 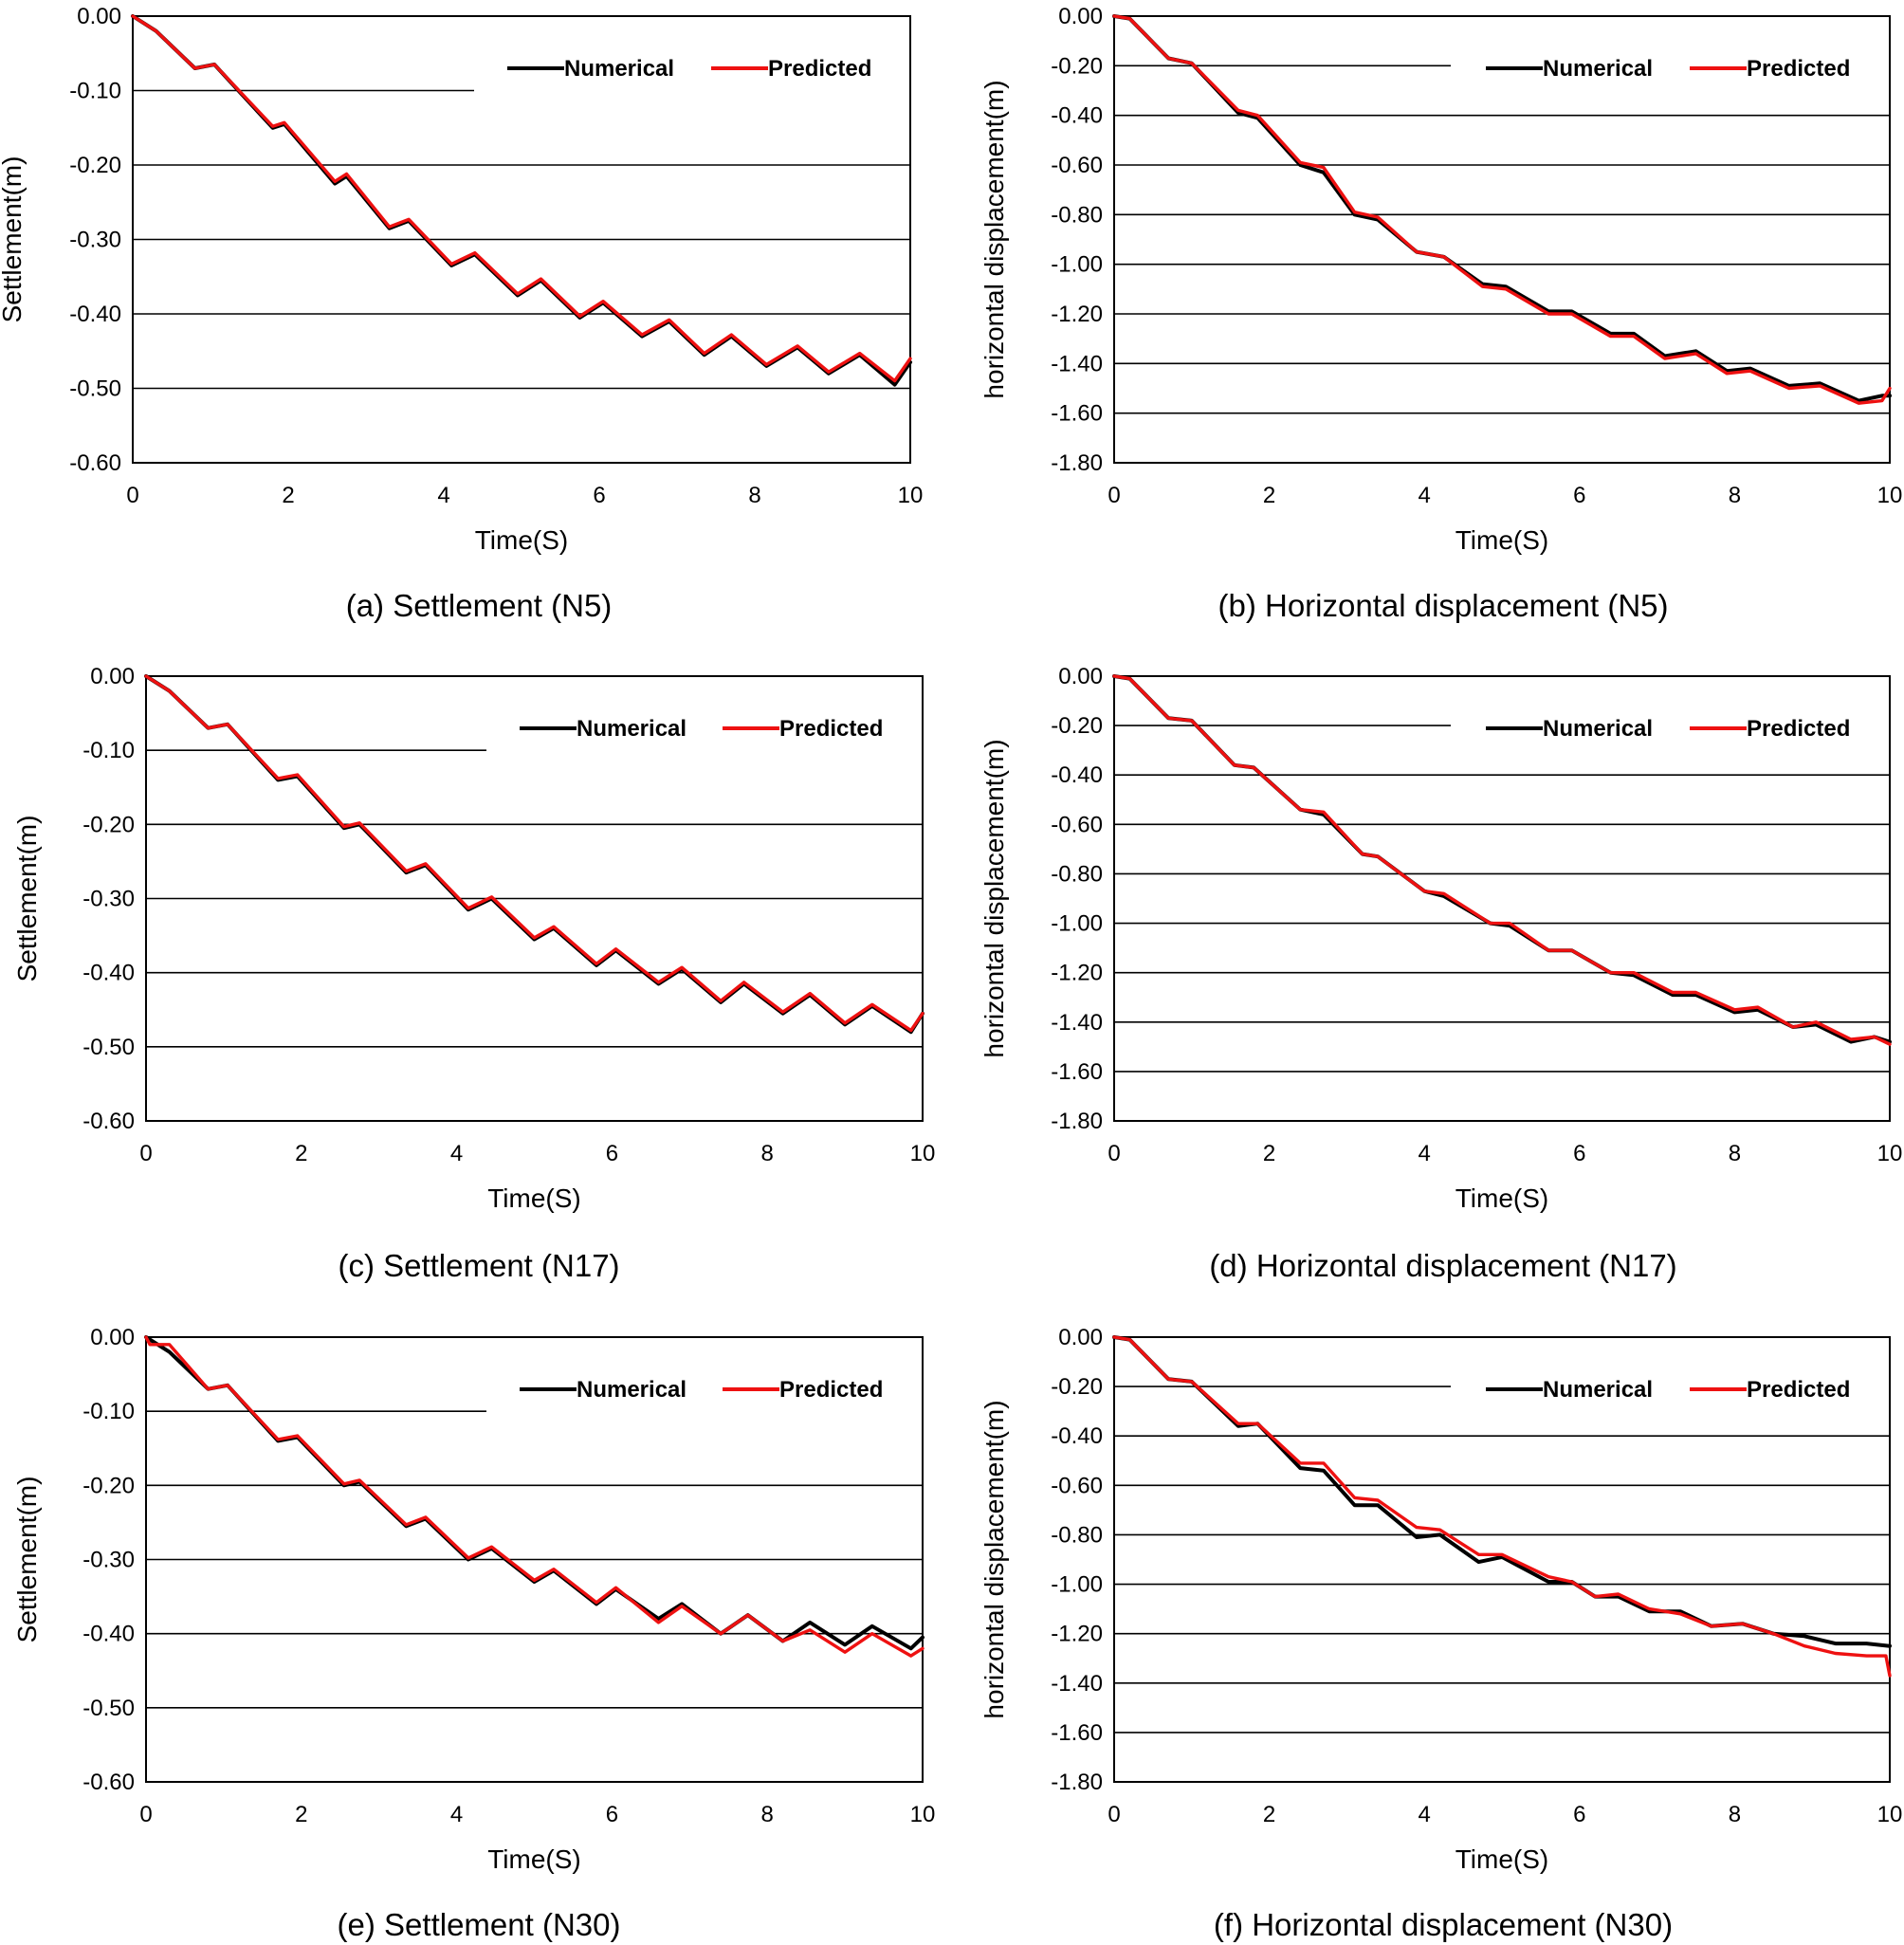 What do you see at coordinates (479, 1265) in the screenshot?
I see `panel-caption: (c) Settlement (N17)` at bounding box center [479, 1265].